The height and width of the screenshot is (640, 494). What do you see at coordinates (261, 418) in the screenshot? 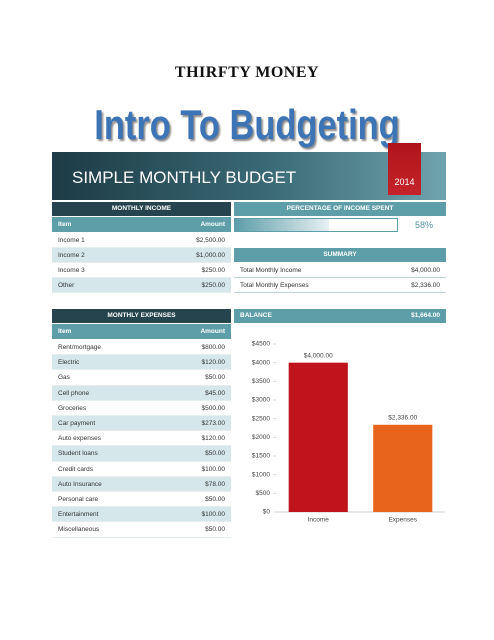
I see `y-tick-label: $2500` at bounding box center [261, 418].